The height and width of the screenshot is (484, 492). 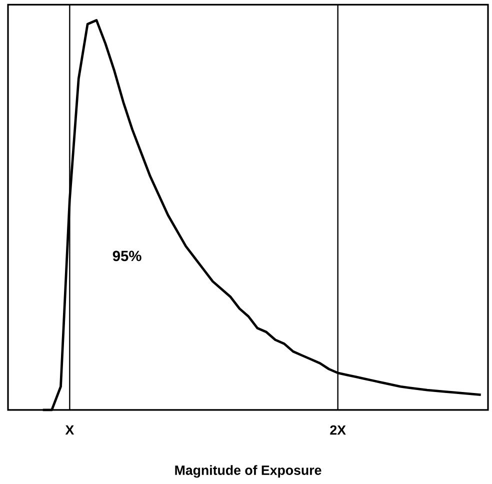 What do you see at coordinates (248, 471) in the screenshot?
I see `x-axis-title: Magnitude of Exposure` at bounding box center [248, 471].